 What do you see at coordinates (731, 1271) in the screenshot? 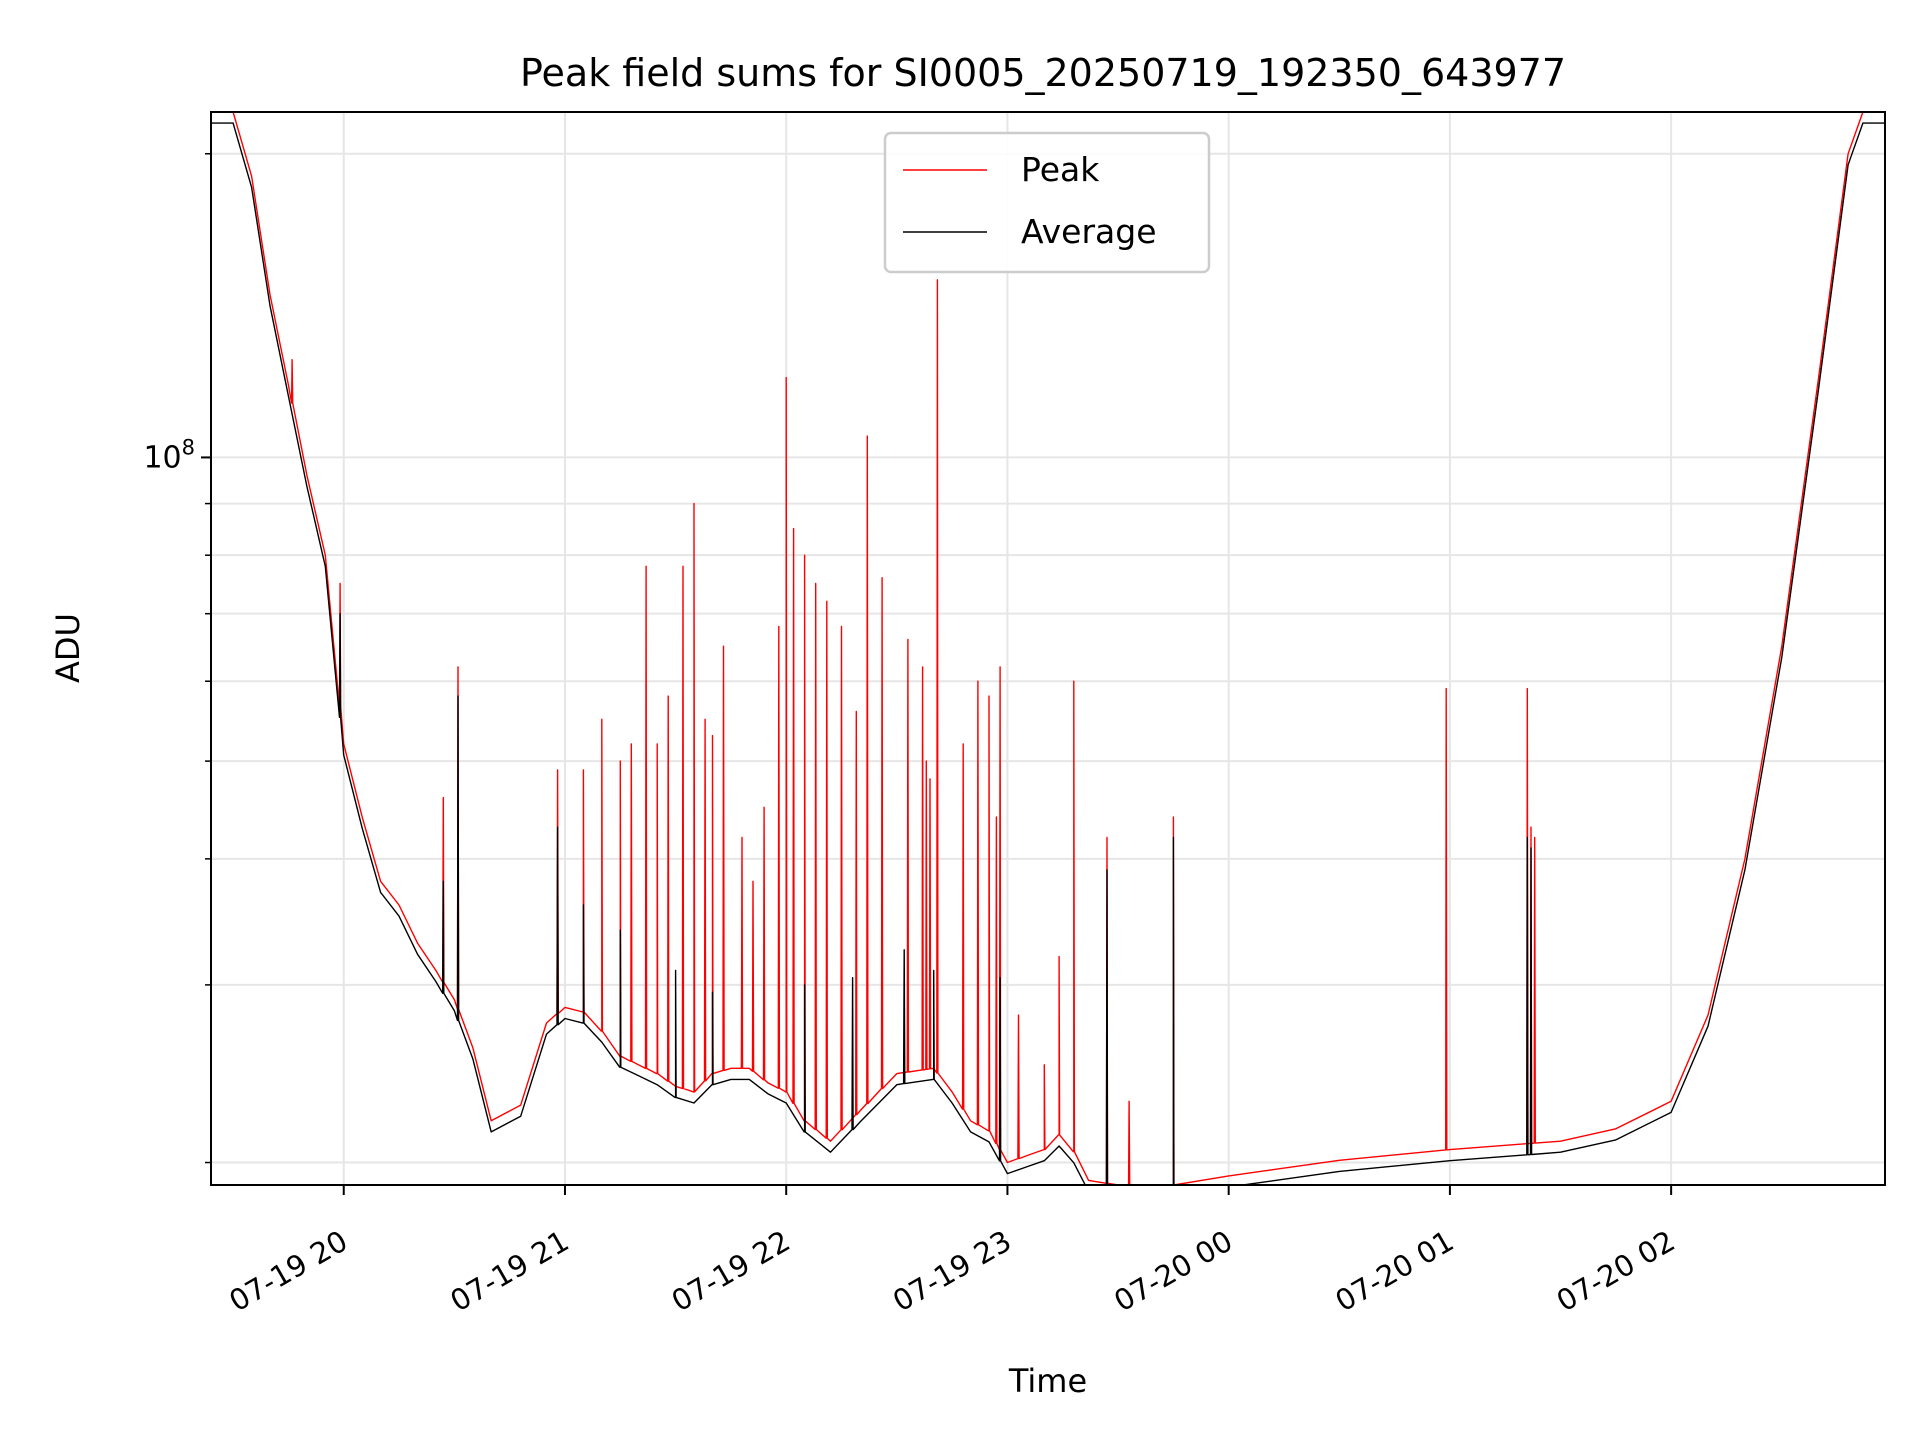
I see `x-tick-label: 07-19 22` at bounding box center [731, 1271].